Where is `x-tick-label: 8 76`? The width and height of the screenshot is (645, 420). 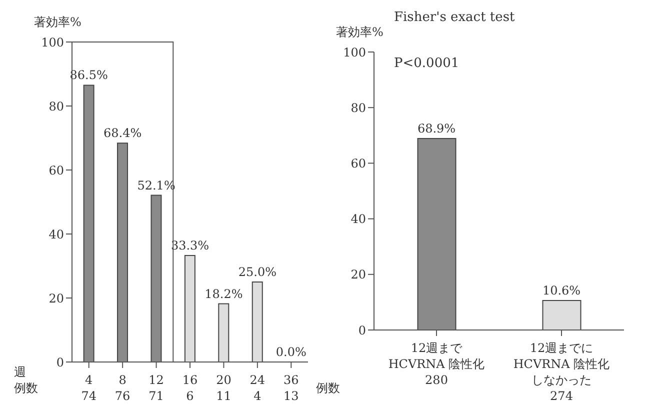
x-tick-label: 8 76 is located at coordinates (122, 388).